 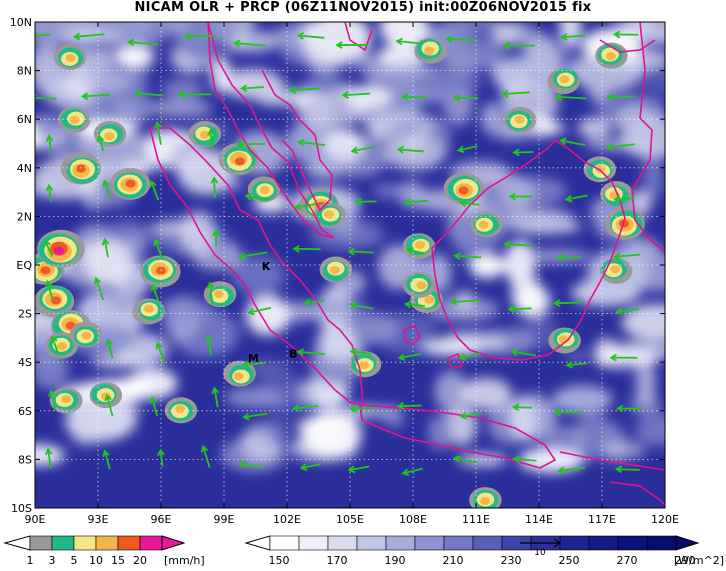 I want to click on location-markers: K M B, so click(x=273, y=312).